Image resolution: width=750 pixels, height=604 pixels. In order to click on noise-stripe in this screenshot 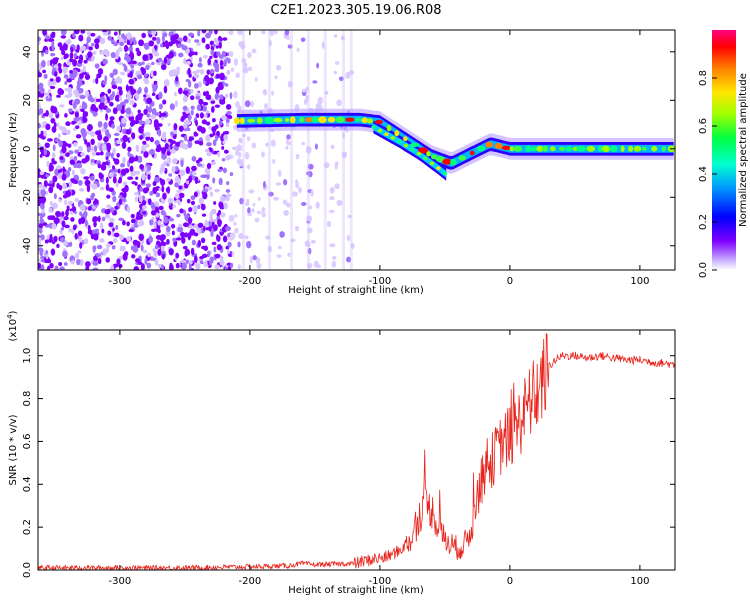, I will do `click(308, 150)`.